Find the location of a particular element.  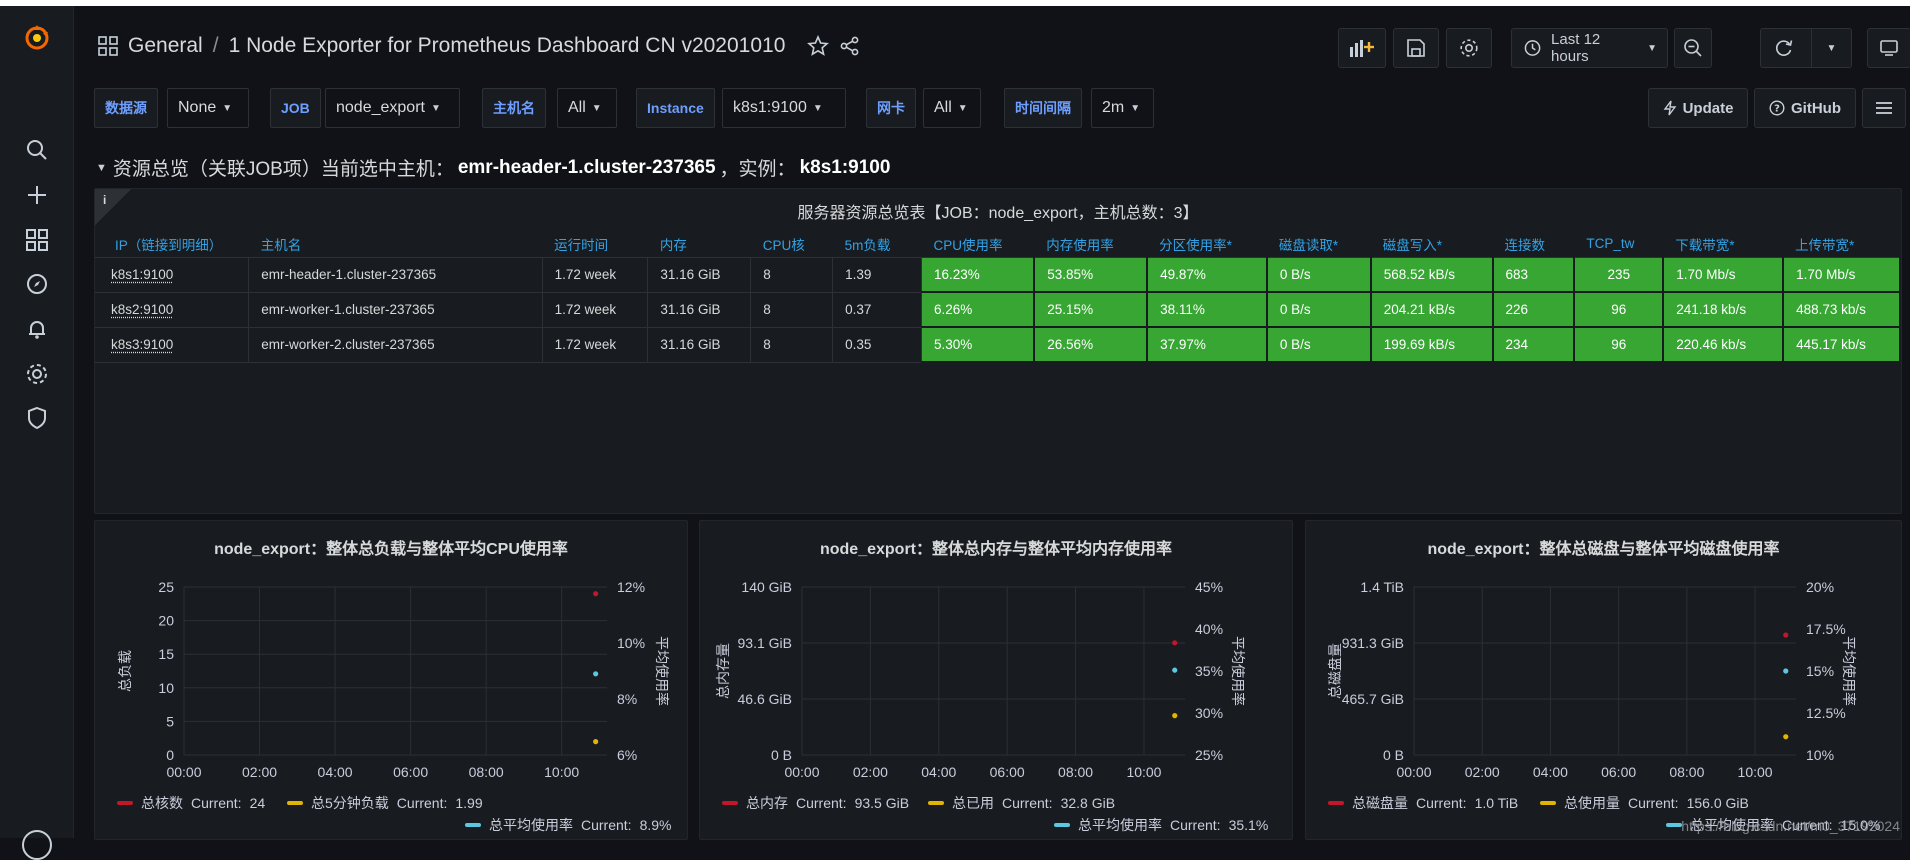

col-header-disk-write: 磁盘写入* is located at coordinates (1432, 244).